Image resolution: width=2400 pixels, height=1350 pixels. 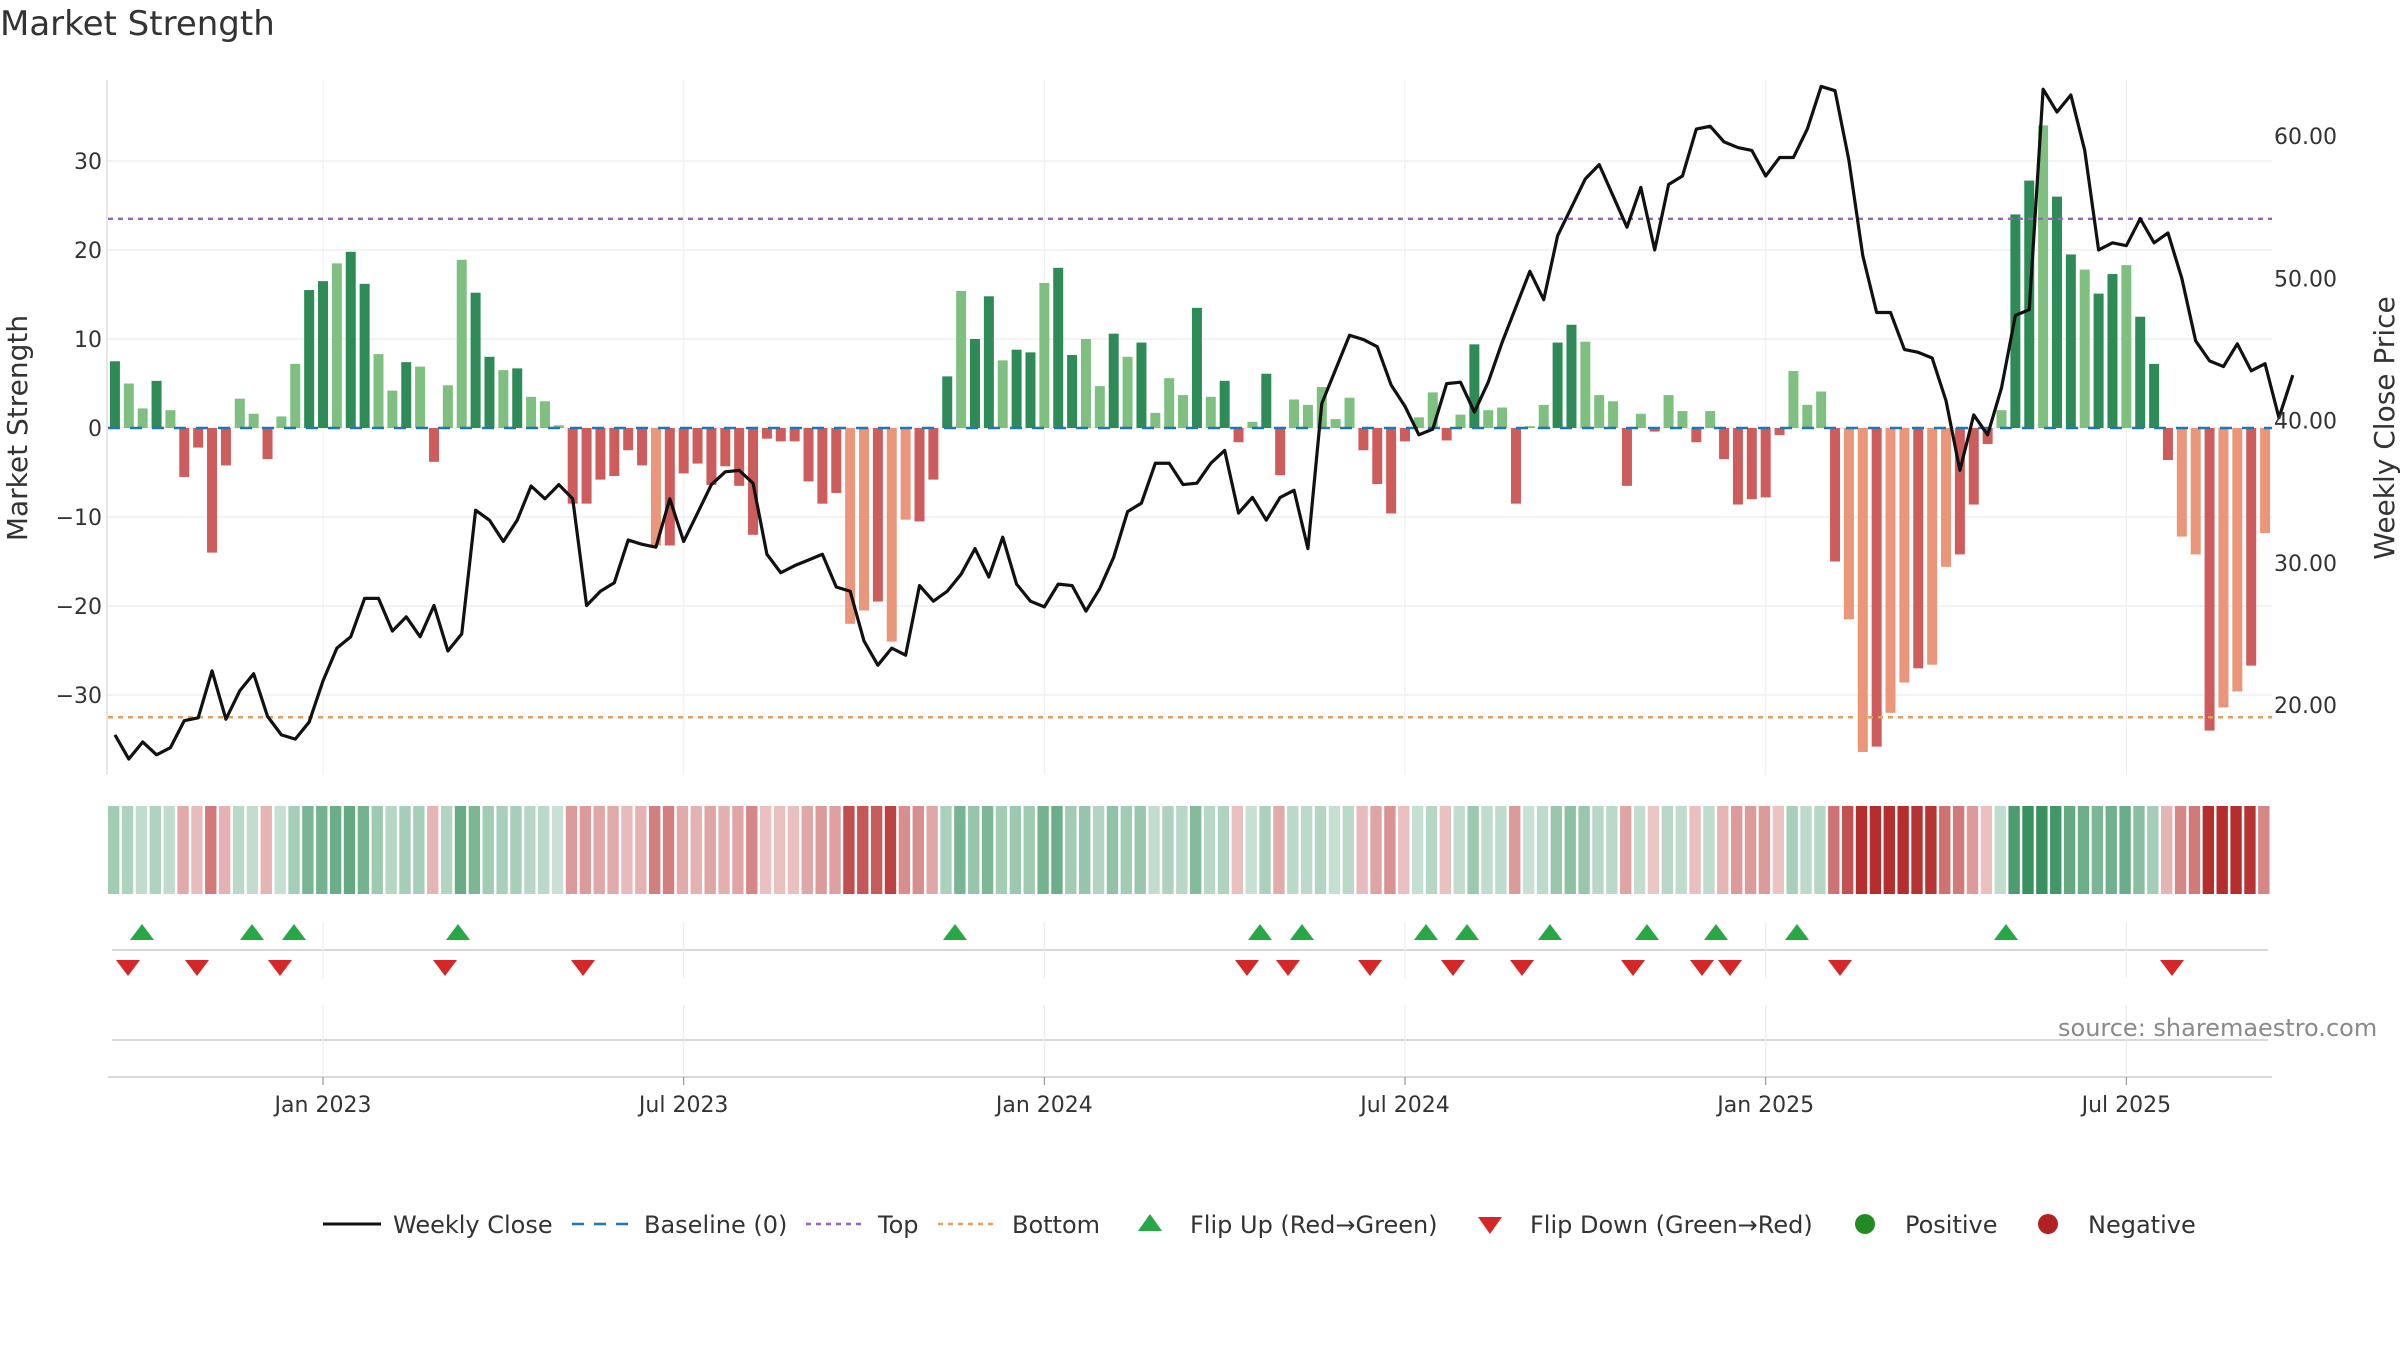 What do you see at coordinates (1150, 1222) in the screenshot?
I see `legend-swatch-flip-up` at bounding box center [1150, 1222].